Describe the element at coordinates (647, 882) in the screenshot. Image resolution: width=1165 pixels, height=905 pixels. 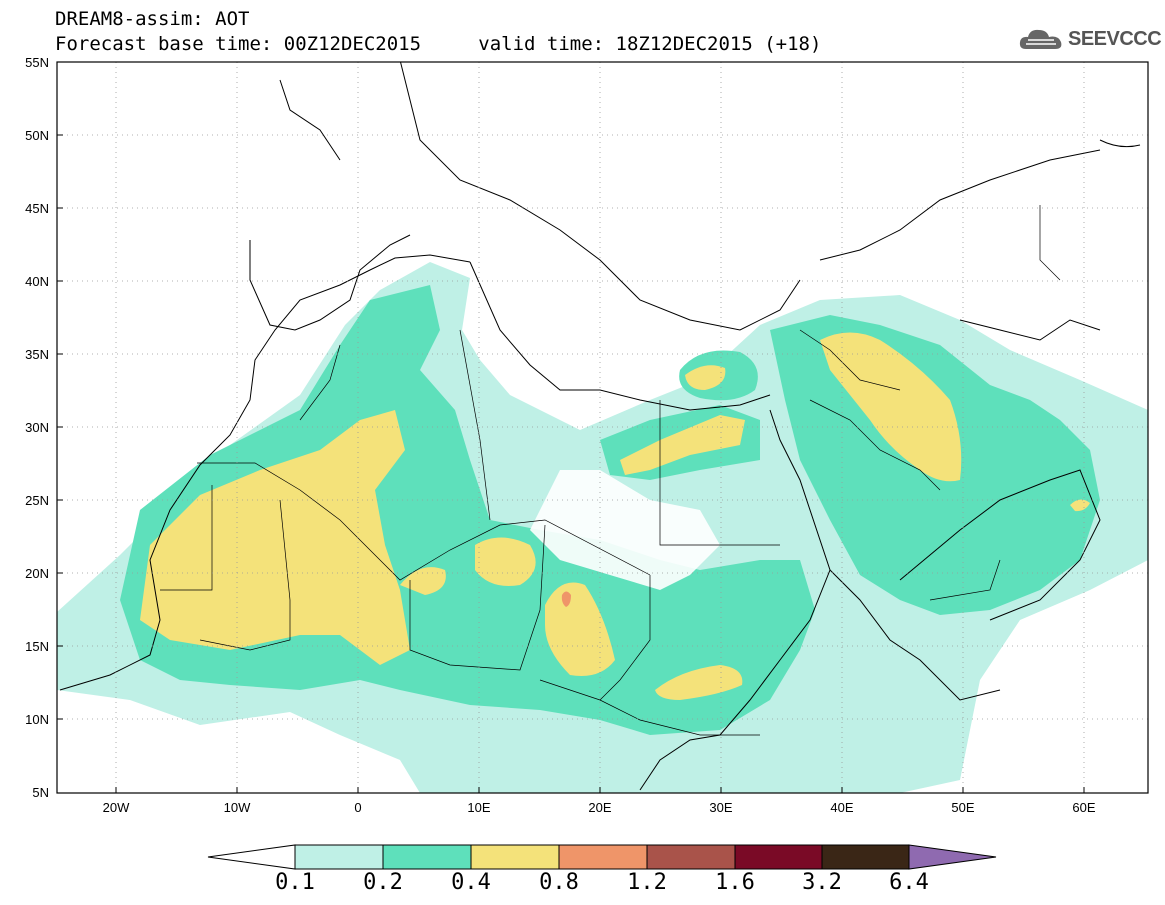
I see `colorbar-label: 1.2` at that location.